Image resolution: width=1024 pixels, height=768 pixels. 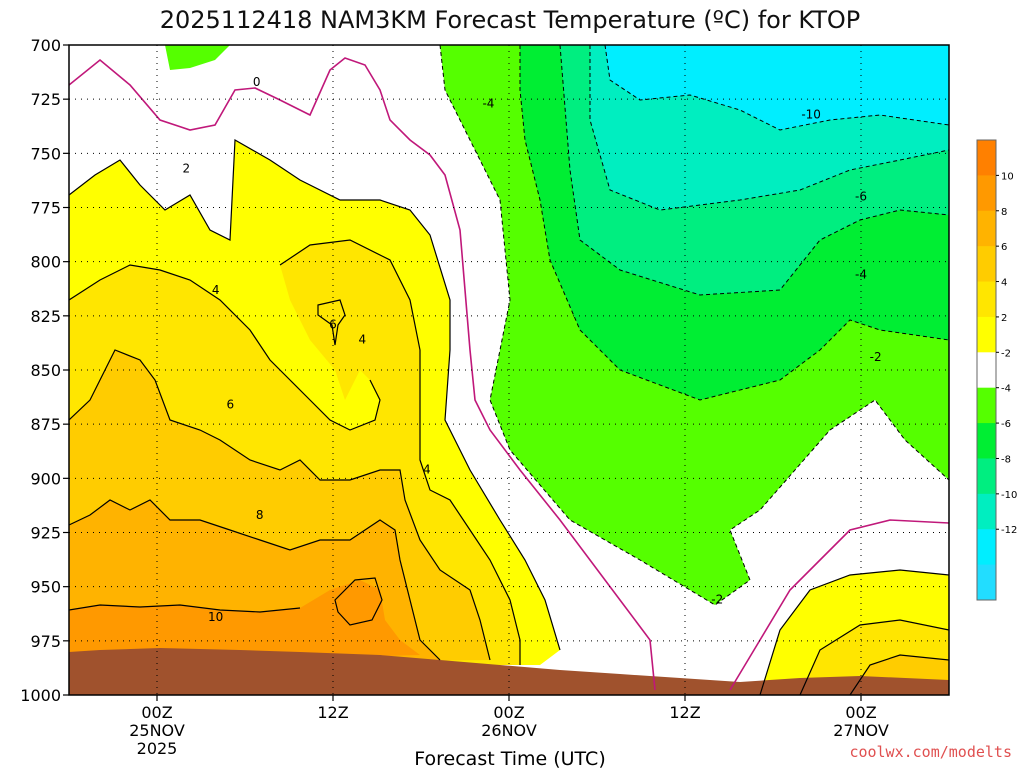 I want to click on colorbar-label: 10, so click(x=1007, y=176).